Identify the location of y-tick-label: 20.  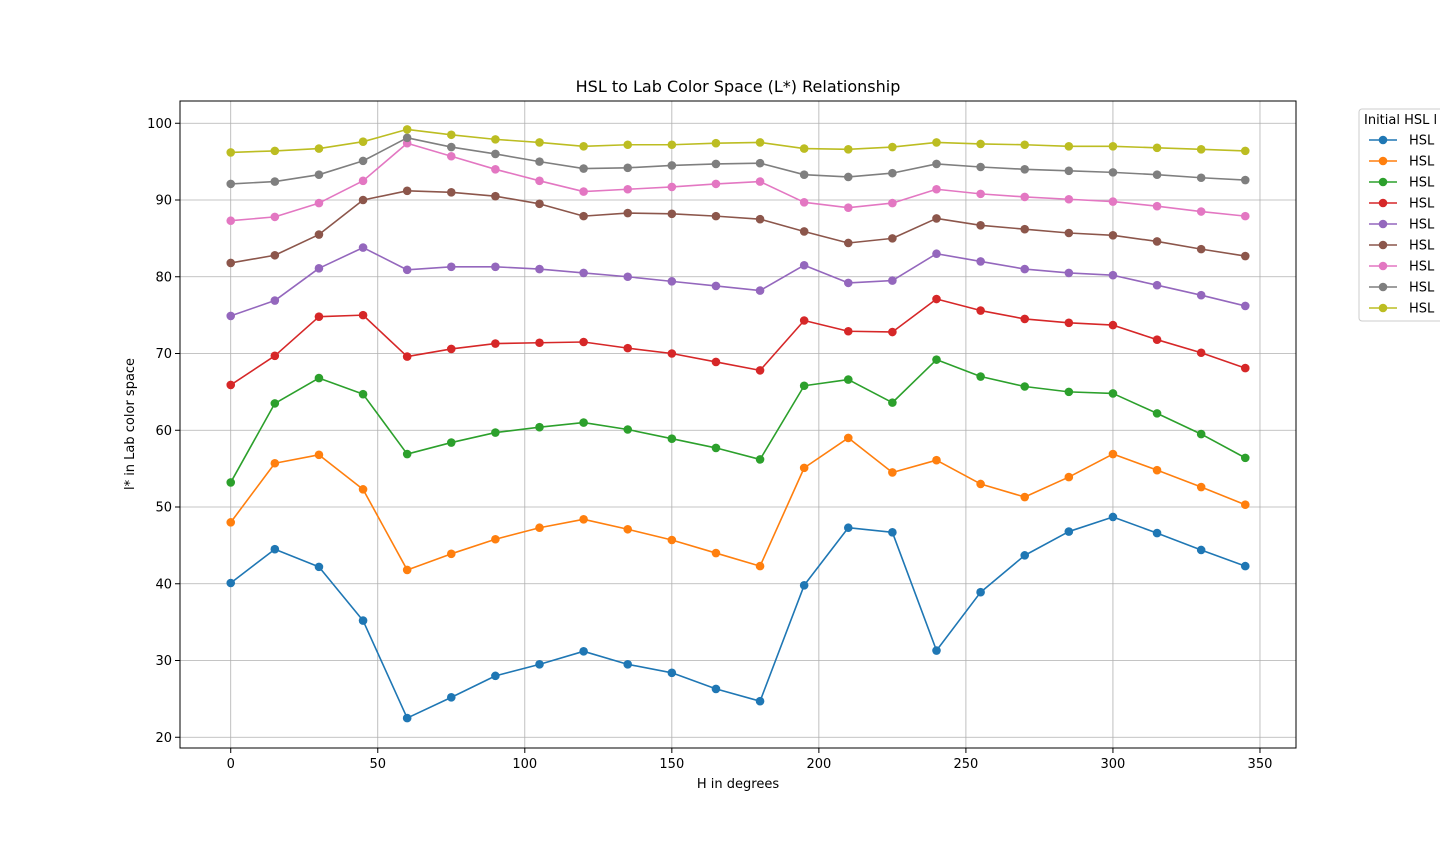
(163, 738).